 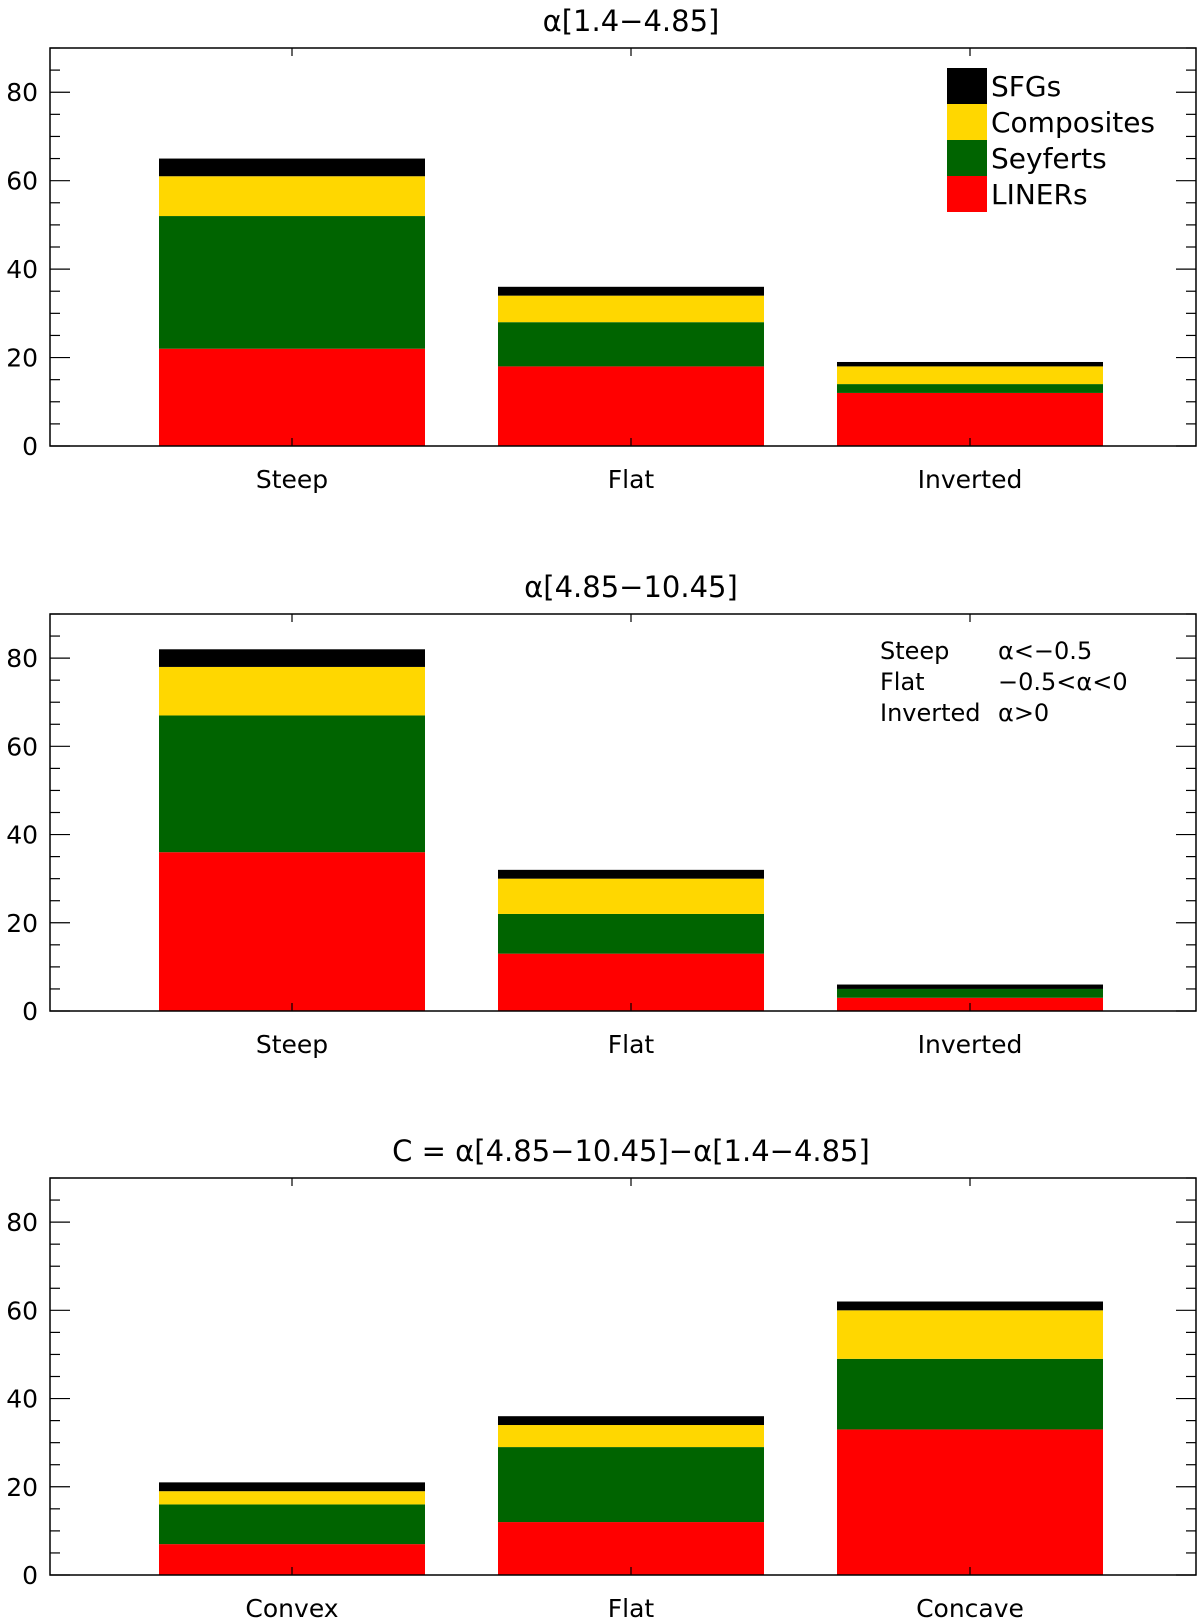 I want to click on bar-segment-liners-concave, so click(x=970, y=1502).